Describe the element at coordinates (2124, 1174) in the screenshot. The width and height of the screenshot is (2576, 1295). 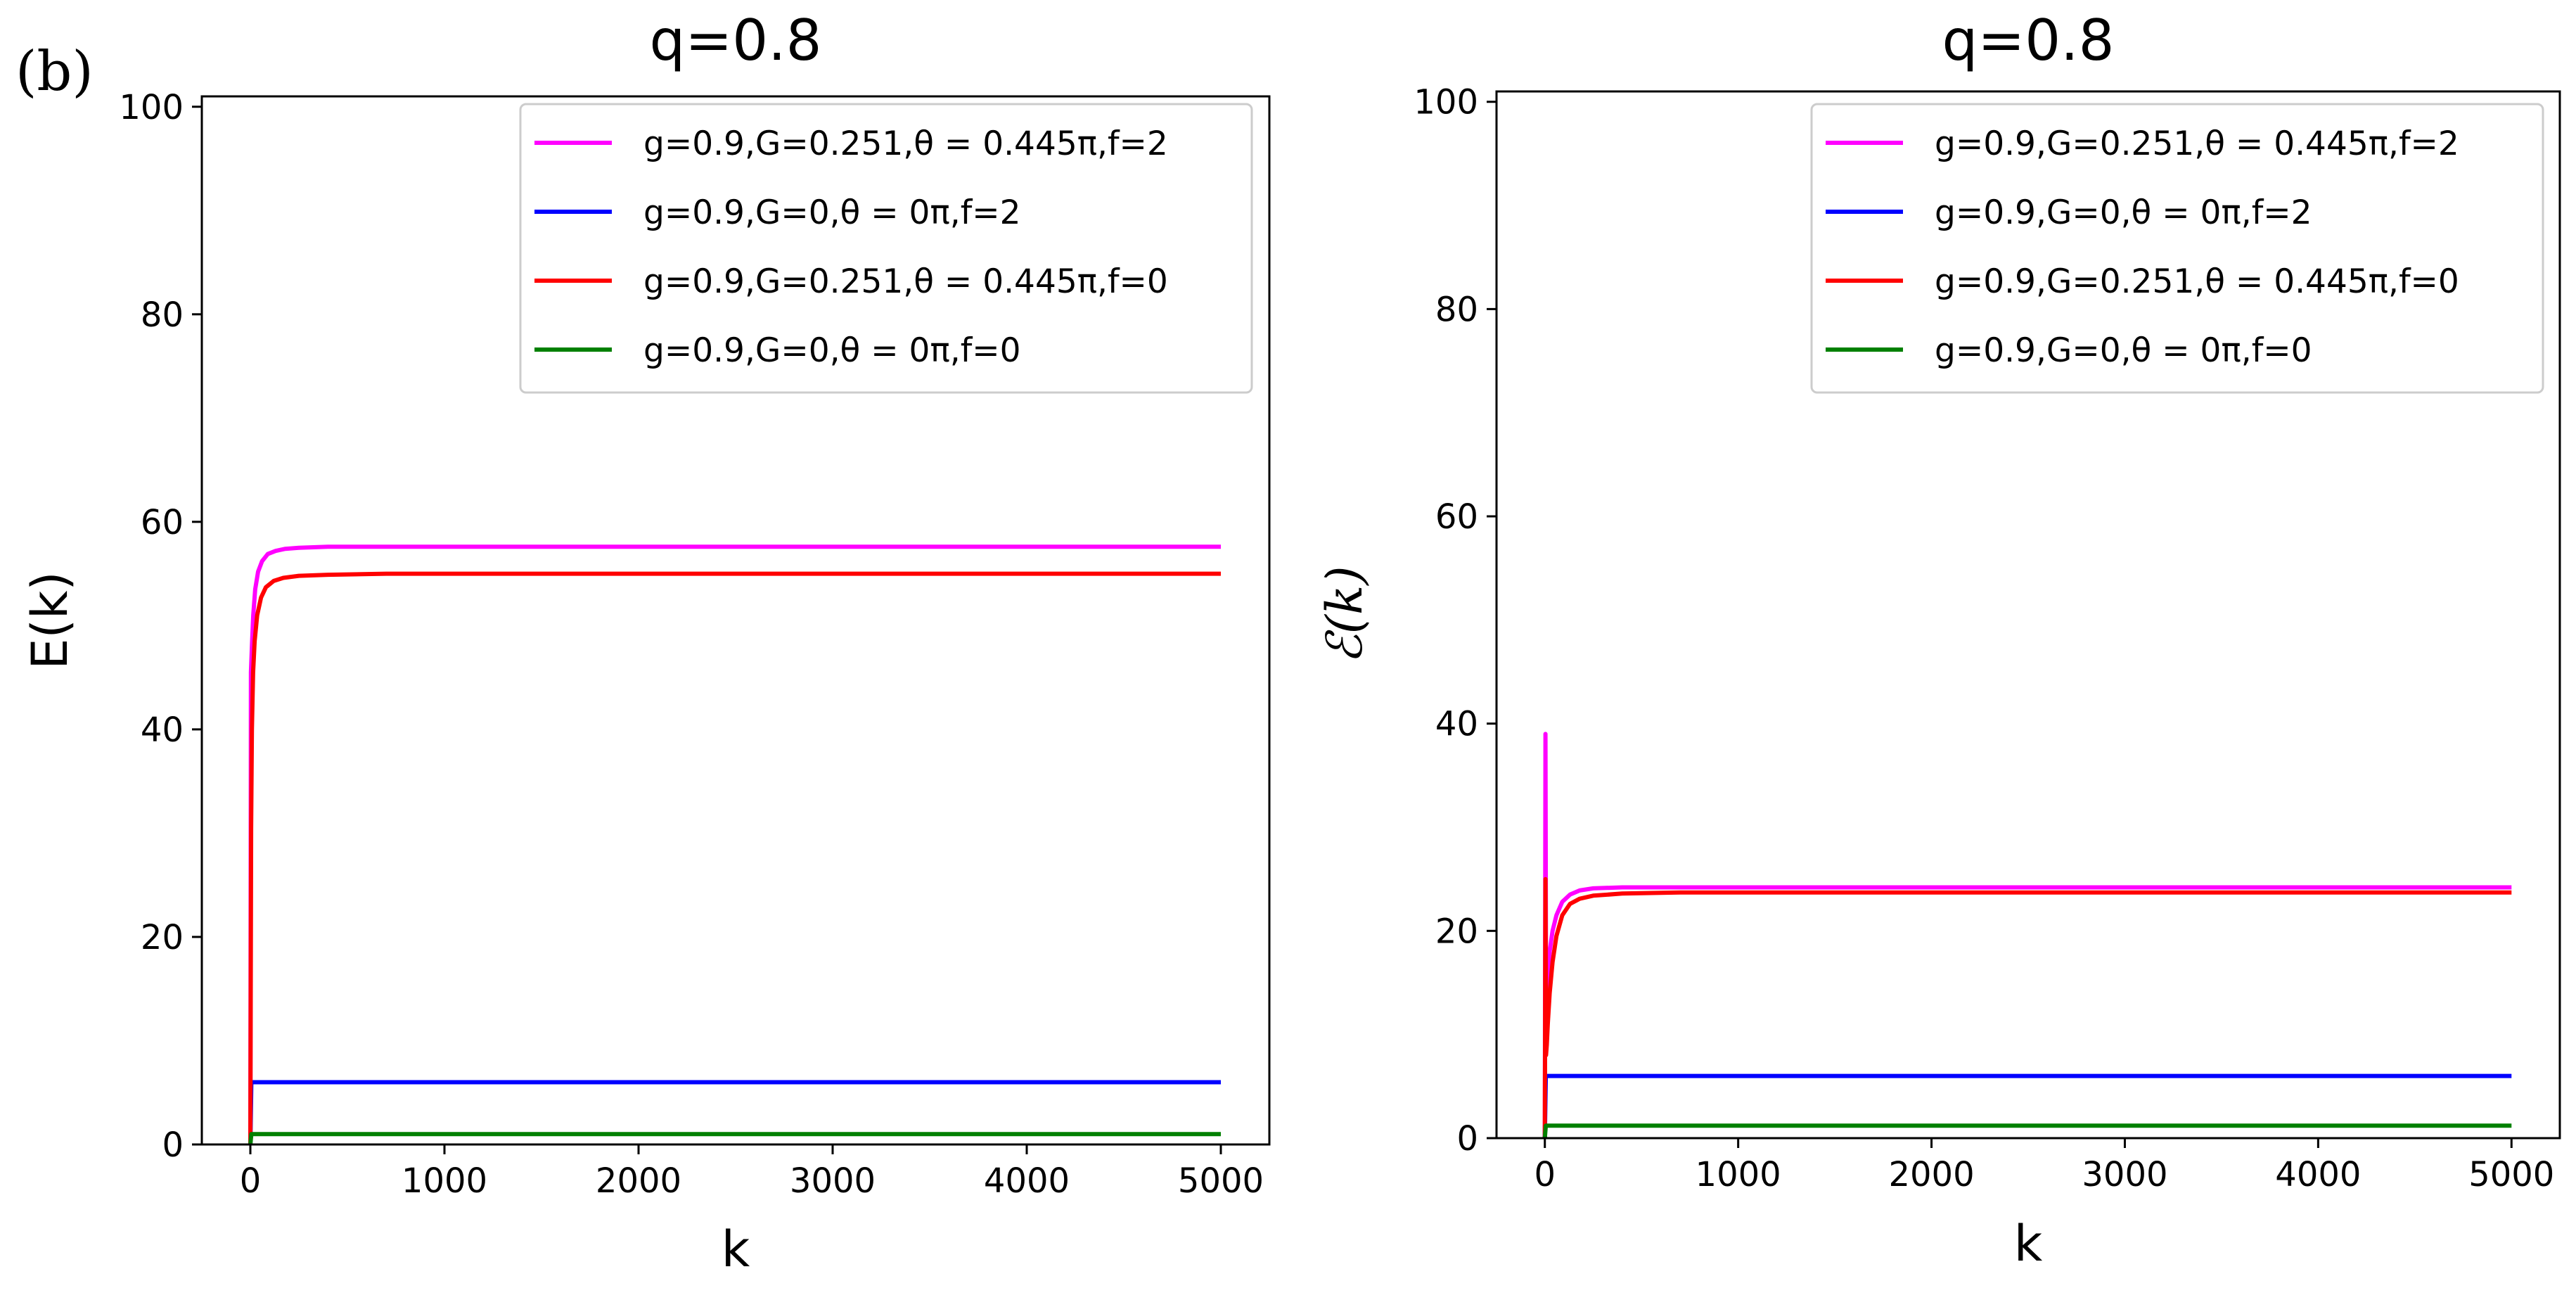
I see `right-x-tick-label: 3000` at that location.